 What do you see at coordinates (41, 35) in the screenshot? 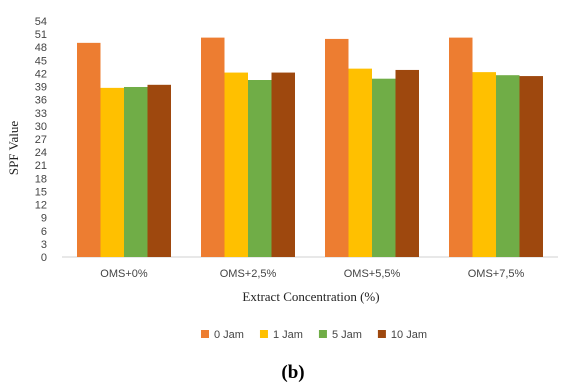
I see `y-tick-label: 51` at bounding box center [41, 35].